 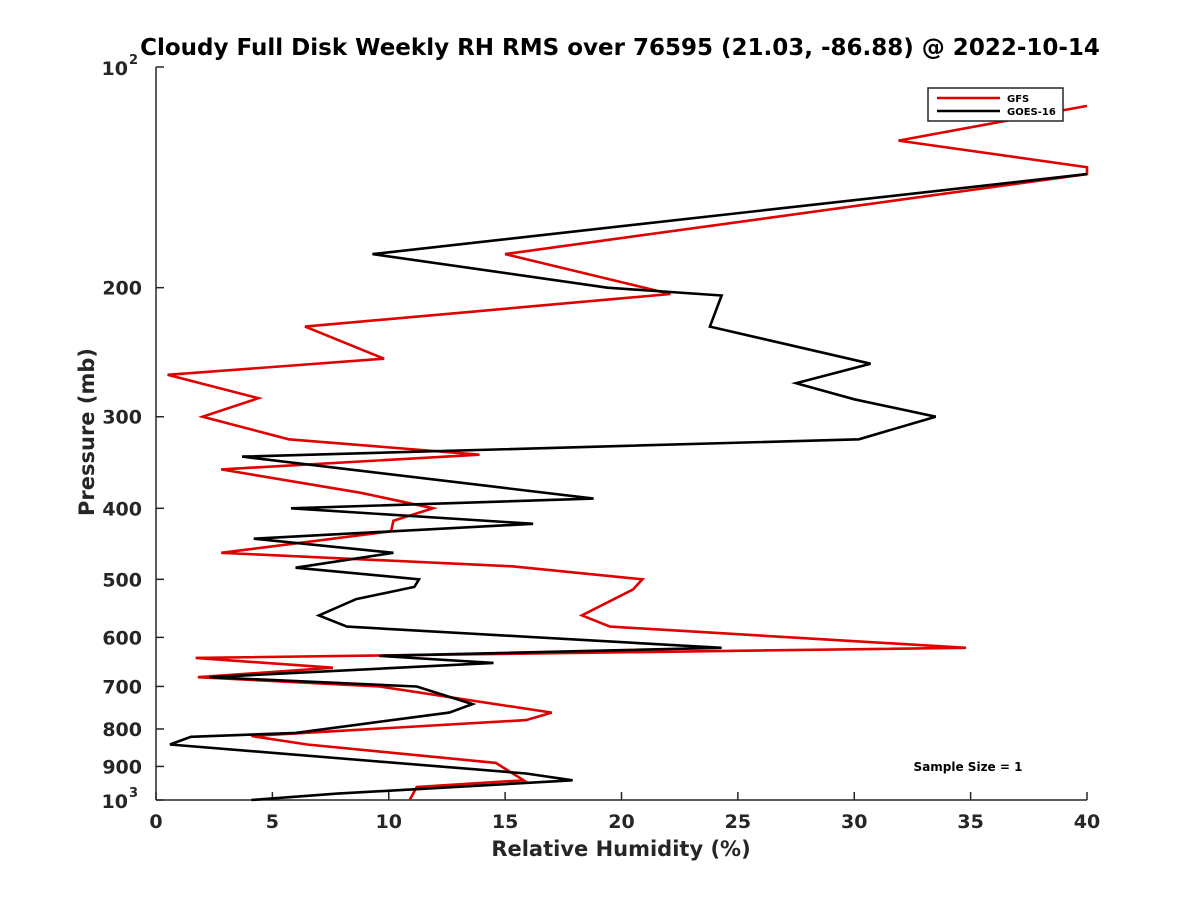 I want to click on y-tick-label: 700, so click(x=122, y=687).